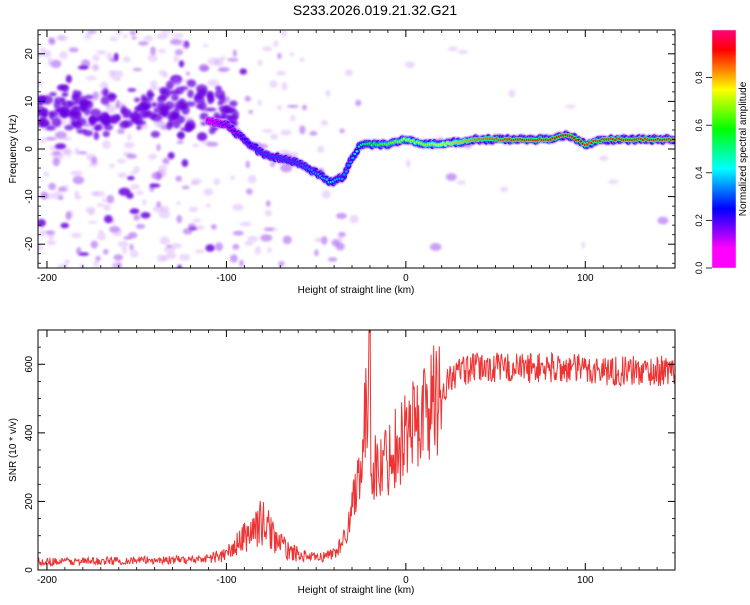  I want to click on figure-title: S233.2026.019.21.32.G21, so click(375, 10).